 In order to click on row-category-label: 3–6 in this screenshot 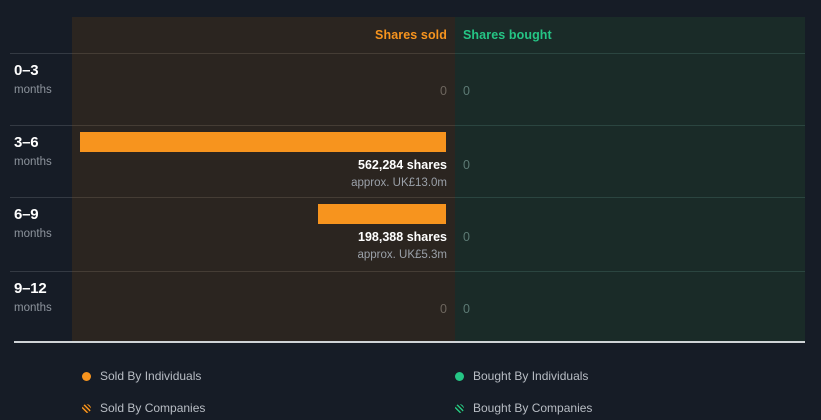, I will do `click(26, 142)`.